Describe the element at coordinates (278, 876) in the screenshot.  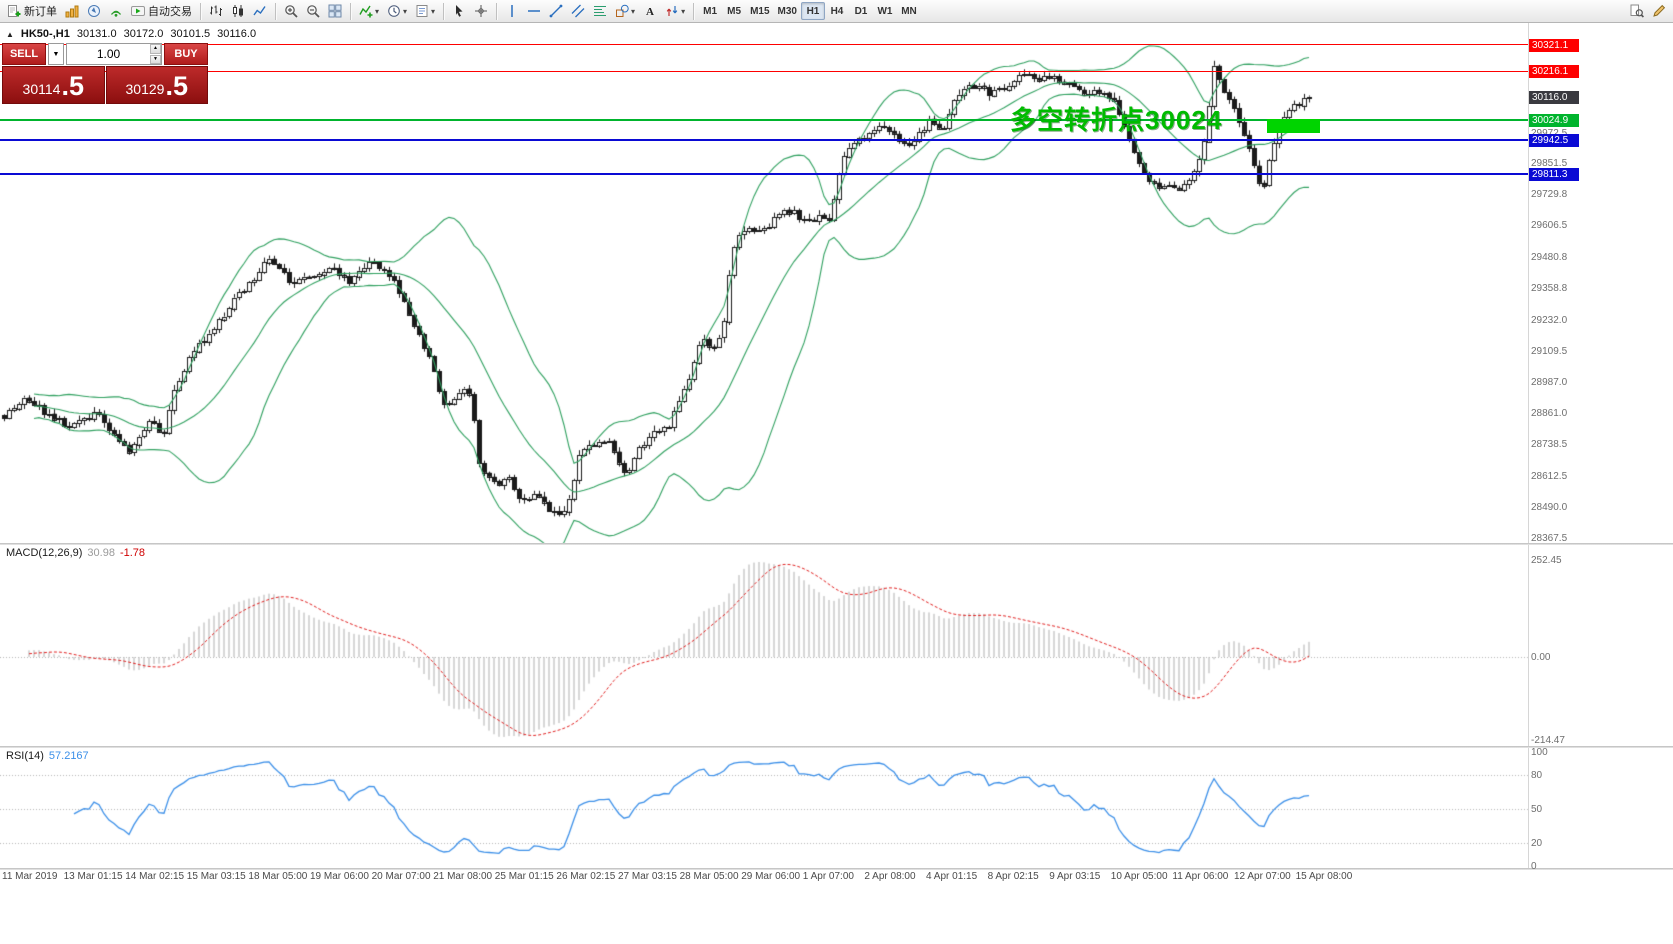
I see `time-axis-label: 18 Mar 05:00` at that location.